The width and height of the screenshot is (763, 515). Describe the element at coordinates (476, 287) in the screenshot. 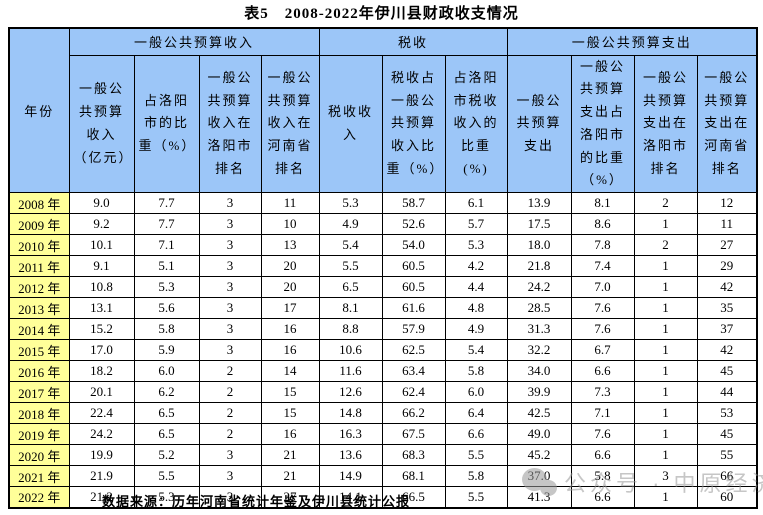

I see `data-cell: 4.4` at that location.